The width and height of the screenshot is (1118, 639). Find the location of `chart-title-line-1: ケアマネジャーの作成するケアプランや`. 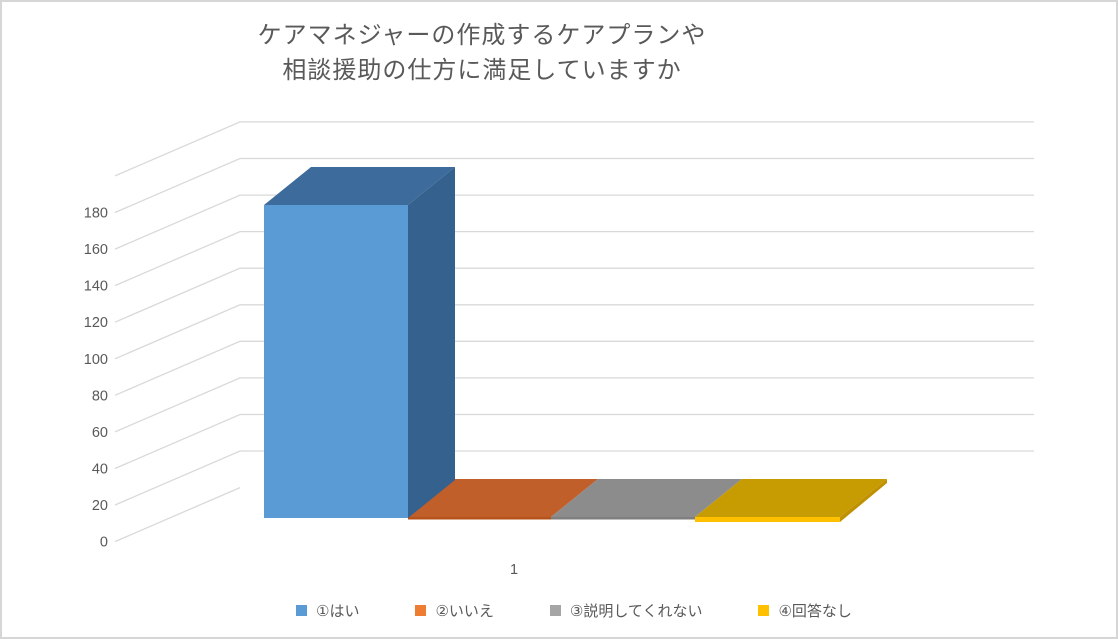

chart-title-line-1: ケアマネジャーの作成するケアプランや is located at coordinates (482, 35).